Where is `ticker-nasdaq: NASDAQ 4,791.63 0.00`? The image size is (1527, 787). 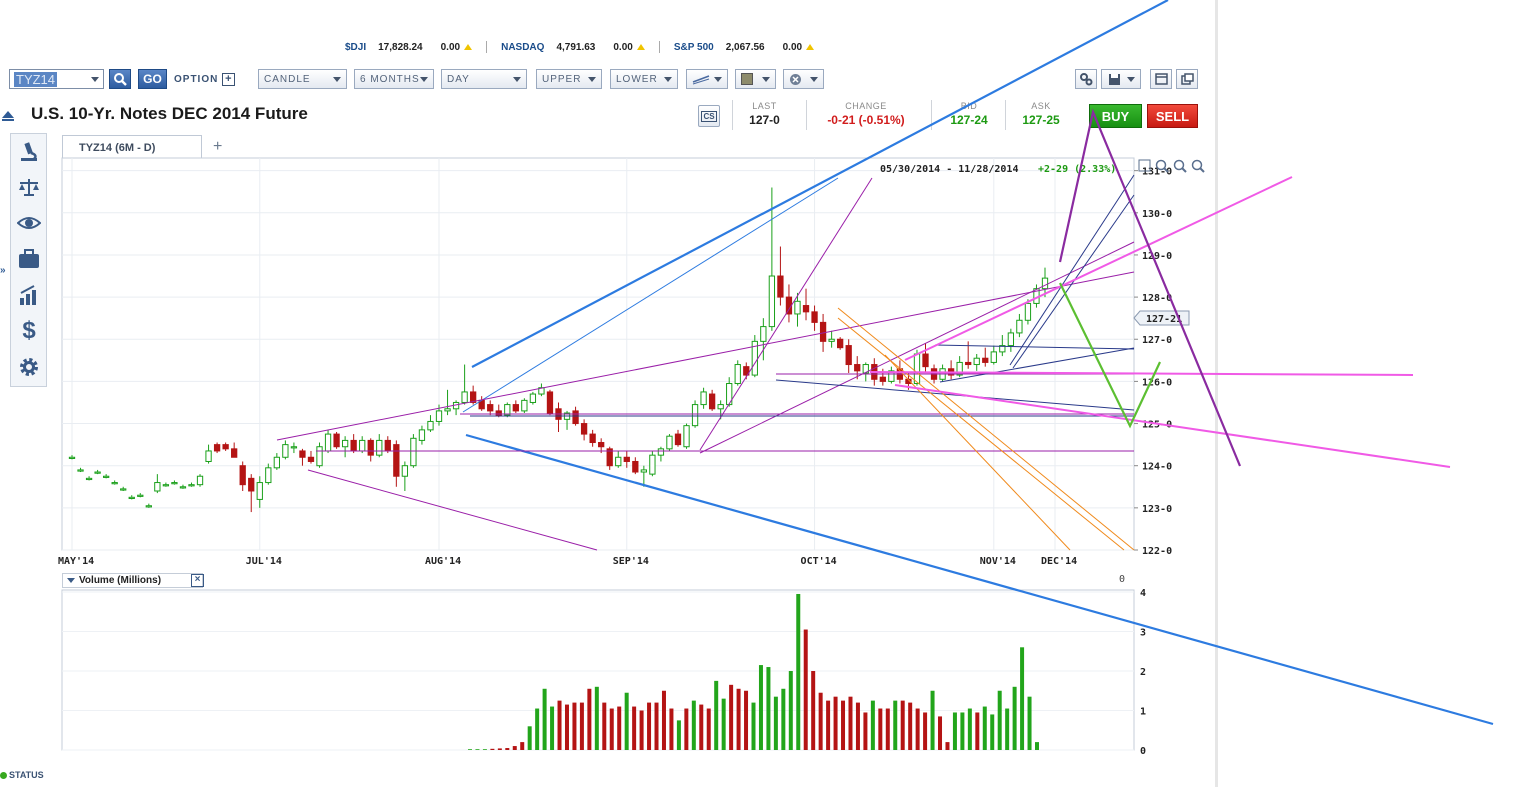
ticker-nasdaq: NASDAQ 4,791.63 0.00 is located at coordinates (573, 47).